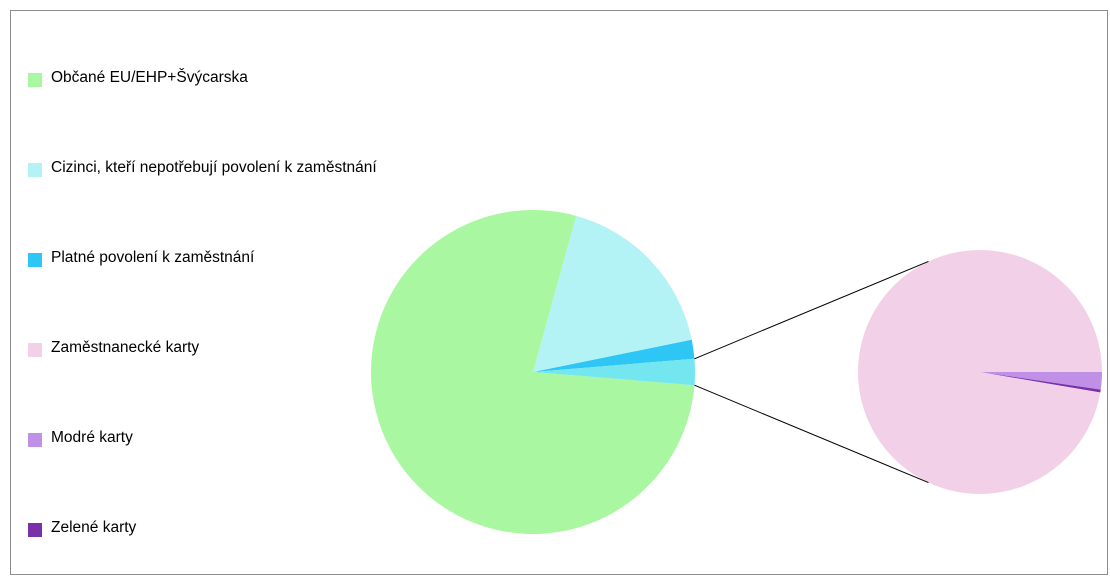 This screenshot has width=1110, height=577. What do you see at coordinates (614, 355) in the screenshot?
I see `main-pie-slice-platne-povoleni-k-zamestnani` at bounding box center [614, 355].